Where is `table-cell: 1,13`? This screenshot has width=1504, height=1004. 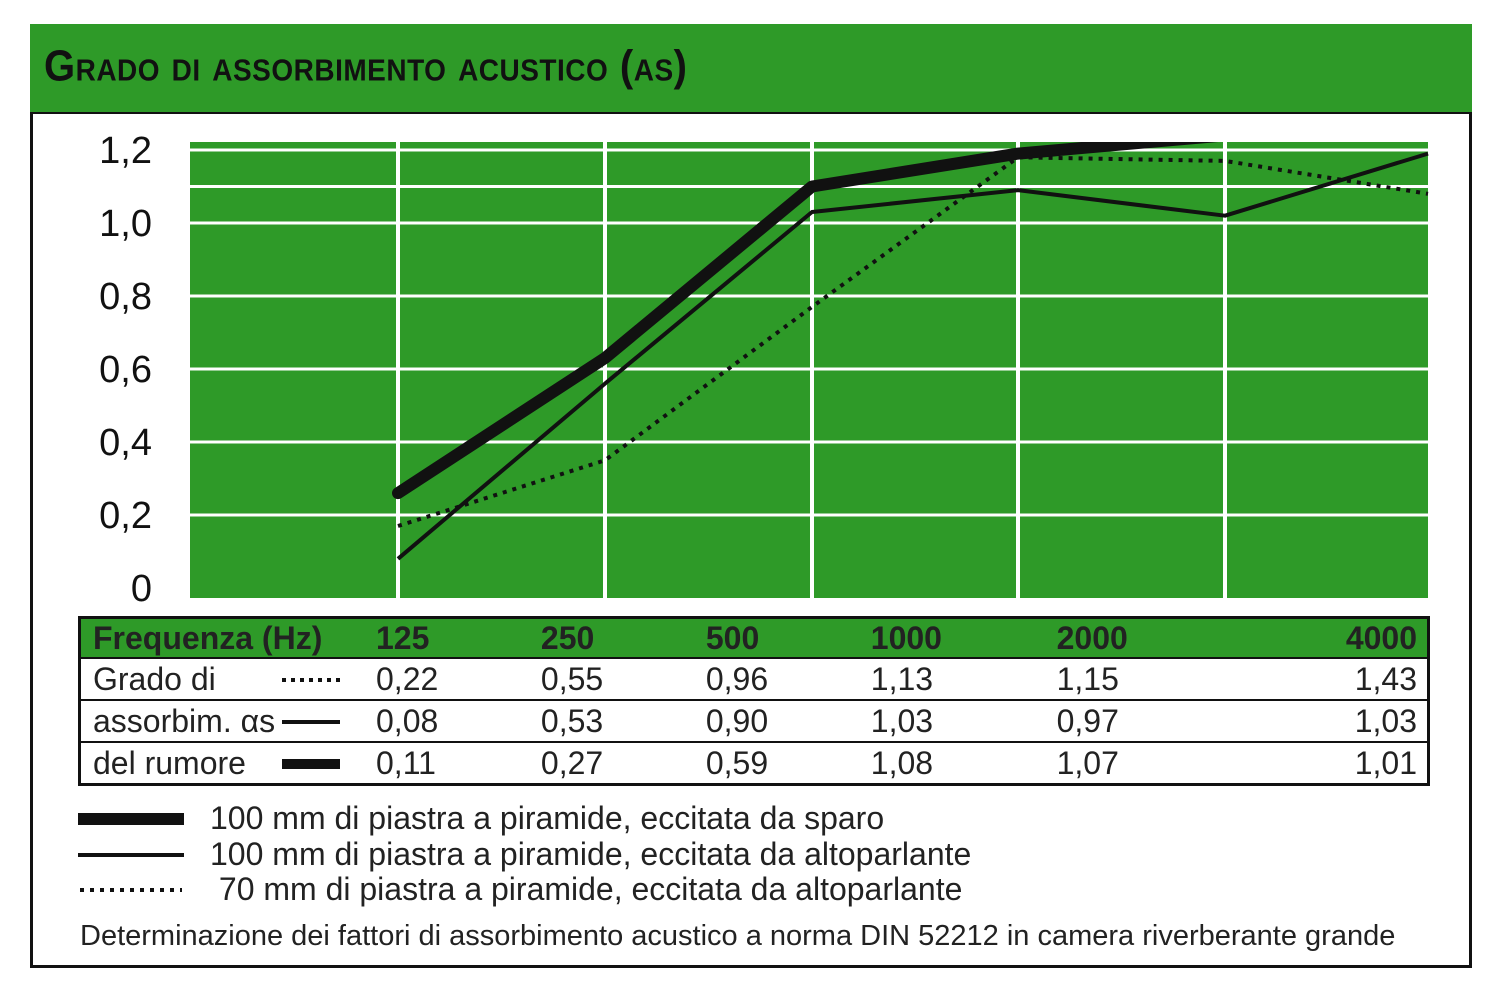 table-cell: 1,13 is located at coordinates (955, 678).